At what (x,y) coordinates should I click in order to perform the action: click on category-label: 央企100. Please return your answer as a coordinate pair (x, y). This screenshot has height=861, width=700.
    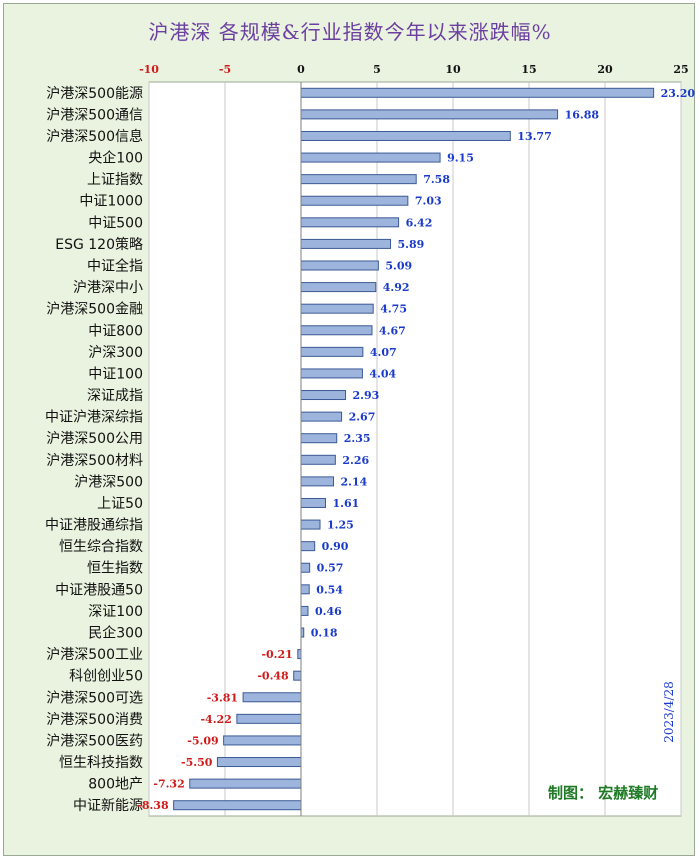
    Looking at the image, I should click on (115, 158).